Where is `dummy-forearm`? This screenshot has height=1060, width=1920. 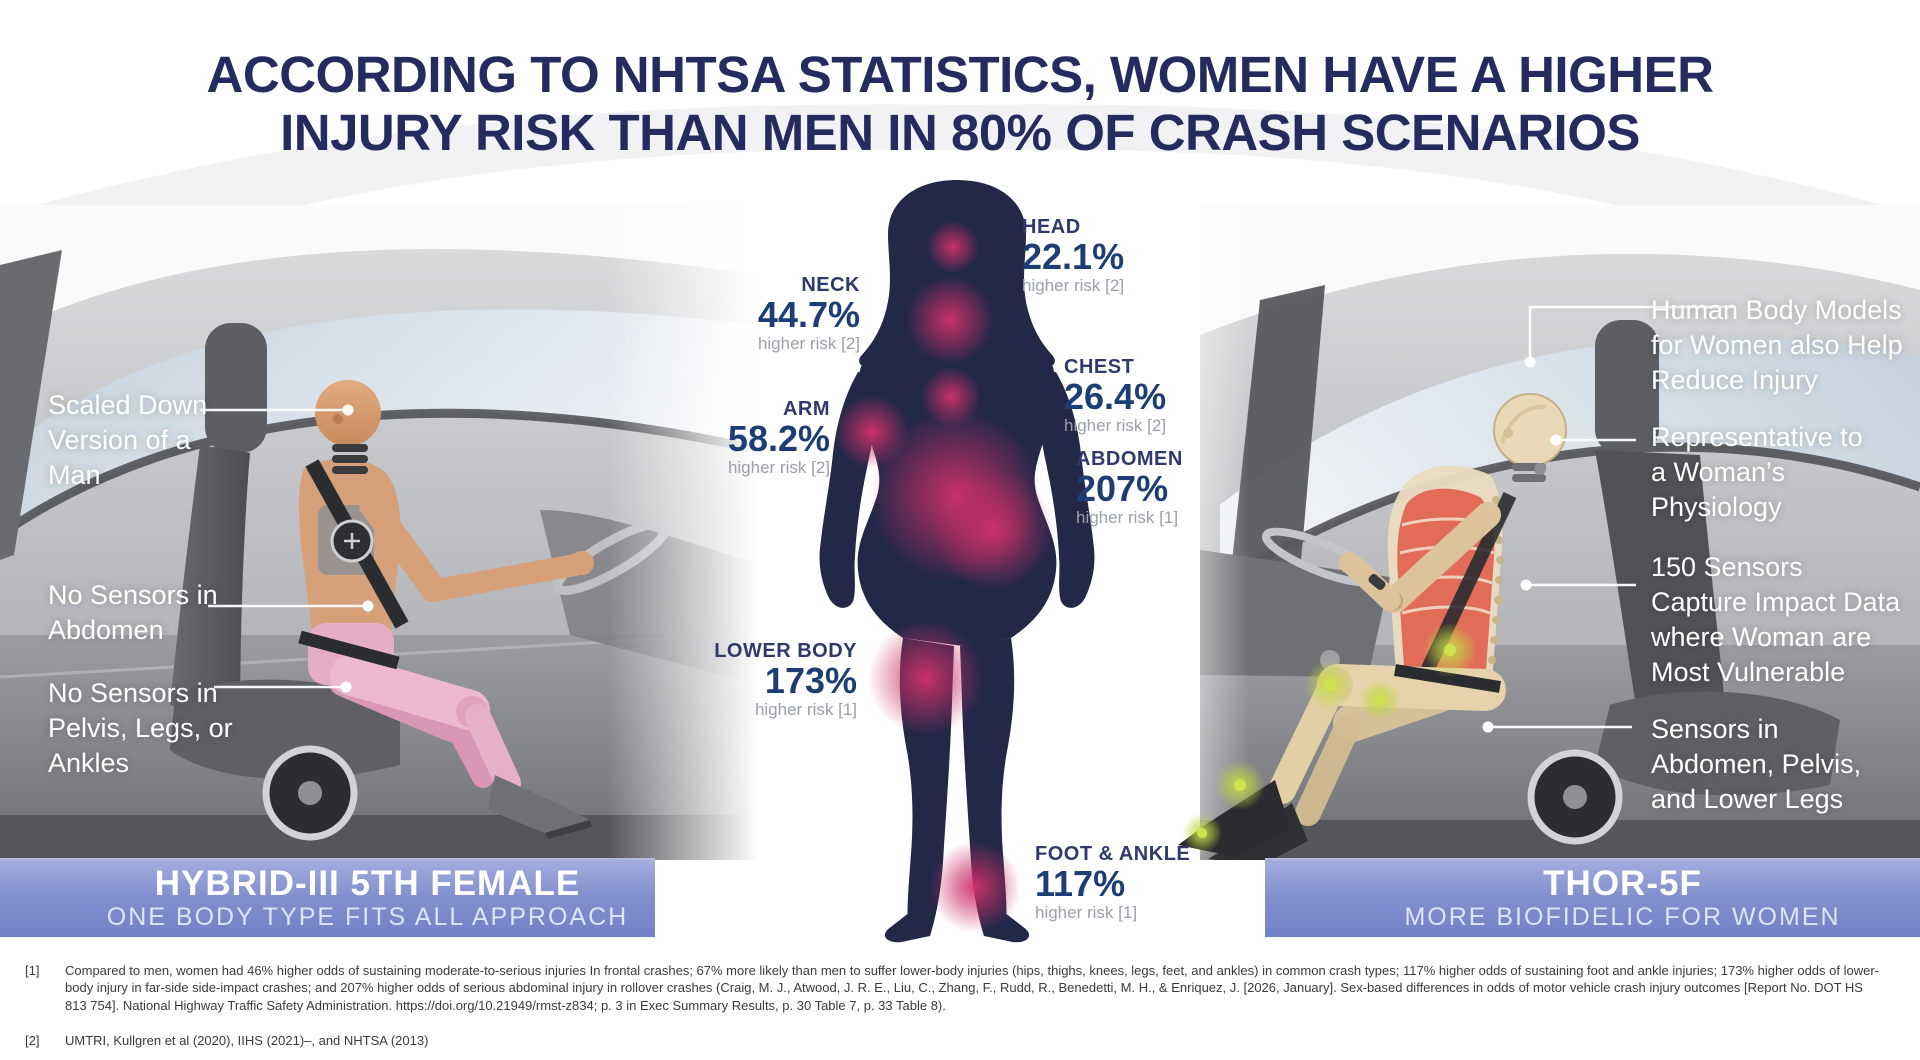 dummy-forearm is located at coordinates (503, 578).